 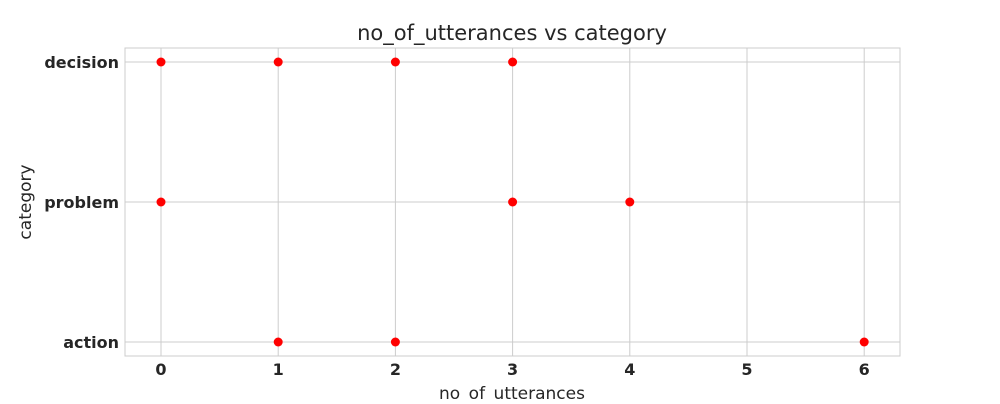 What do you see at coordinates (512, 369) in the screenshot?
I see `x-tick-label: 3` at bounding box center [512, 369].